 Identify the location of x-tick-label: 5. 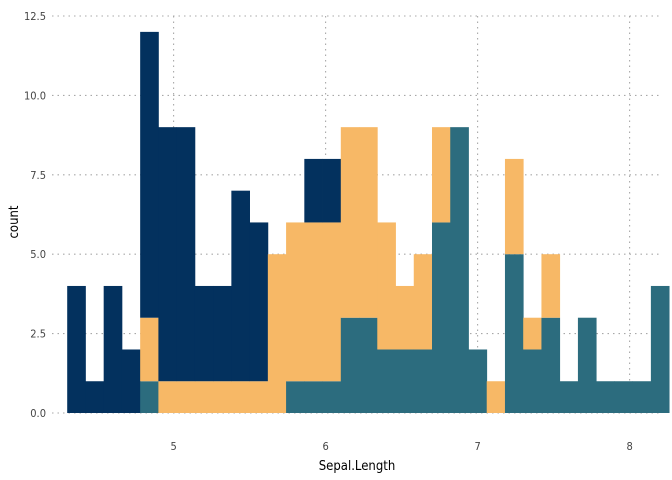
(173, 446).